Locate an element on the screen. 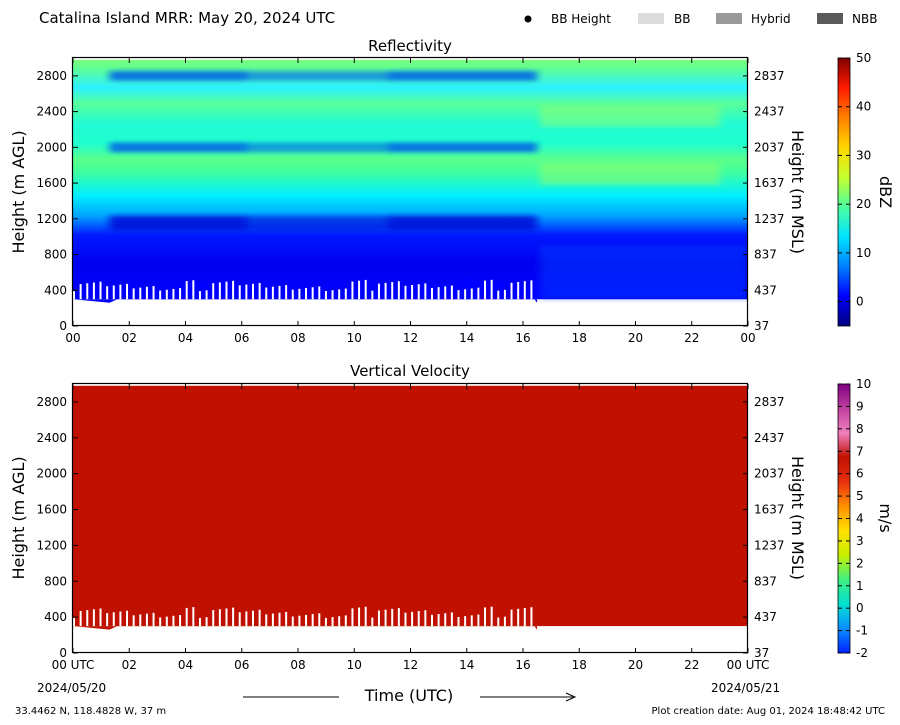 The height and width of the screenshot is (725, 900). time-axis-label: Time (UTC) is located at coordinates (408, 695).